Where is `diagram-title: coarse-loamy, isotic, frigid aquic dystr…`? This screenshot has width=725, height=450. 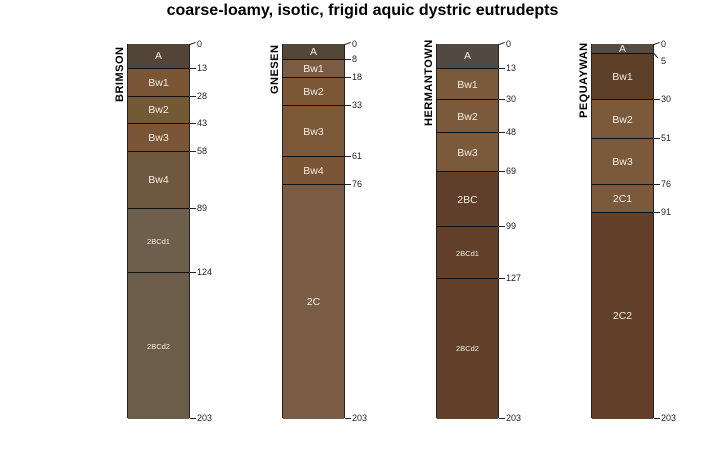
diagram-title: coarse-loamy, isotic, frigid aquic dystr… is located at coordinates (362, 10).